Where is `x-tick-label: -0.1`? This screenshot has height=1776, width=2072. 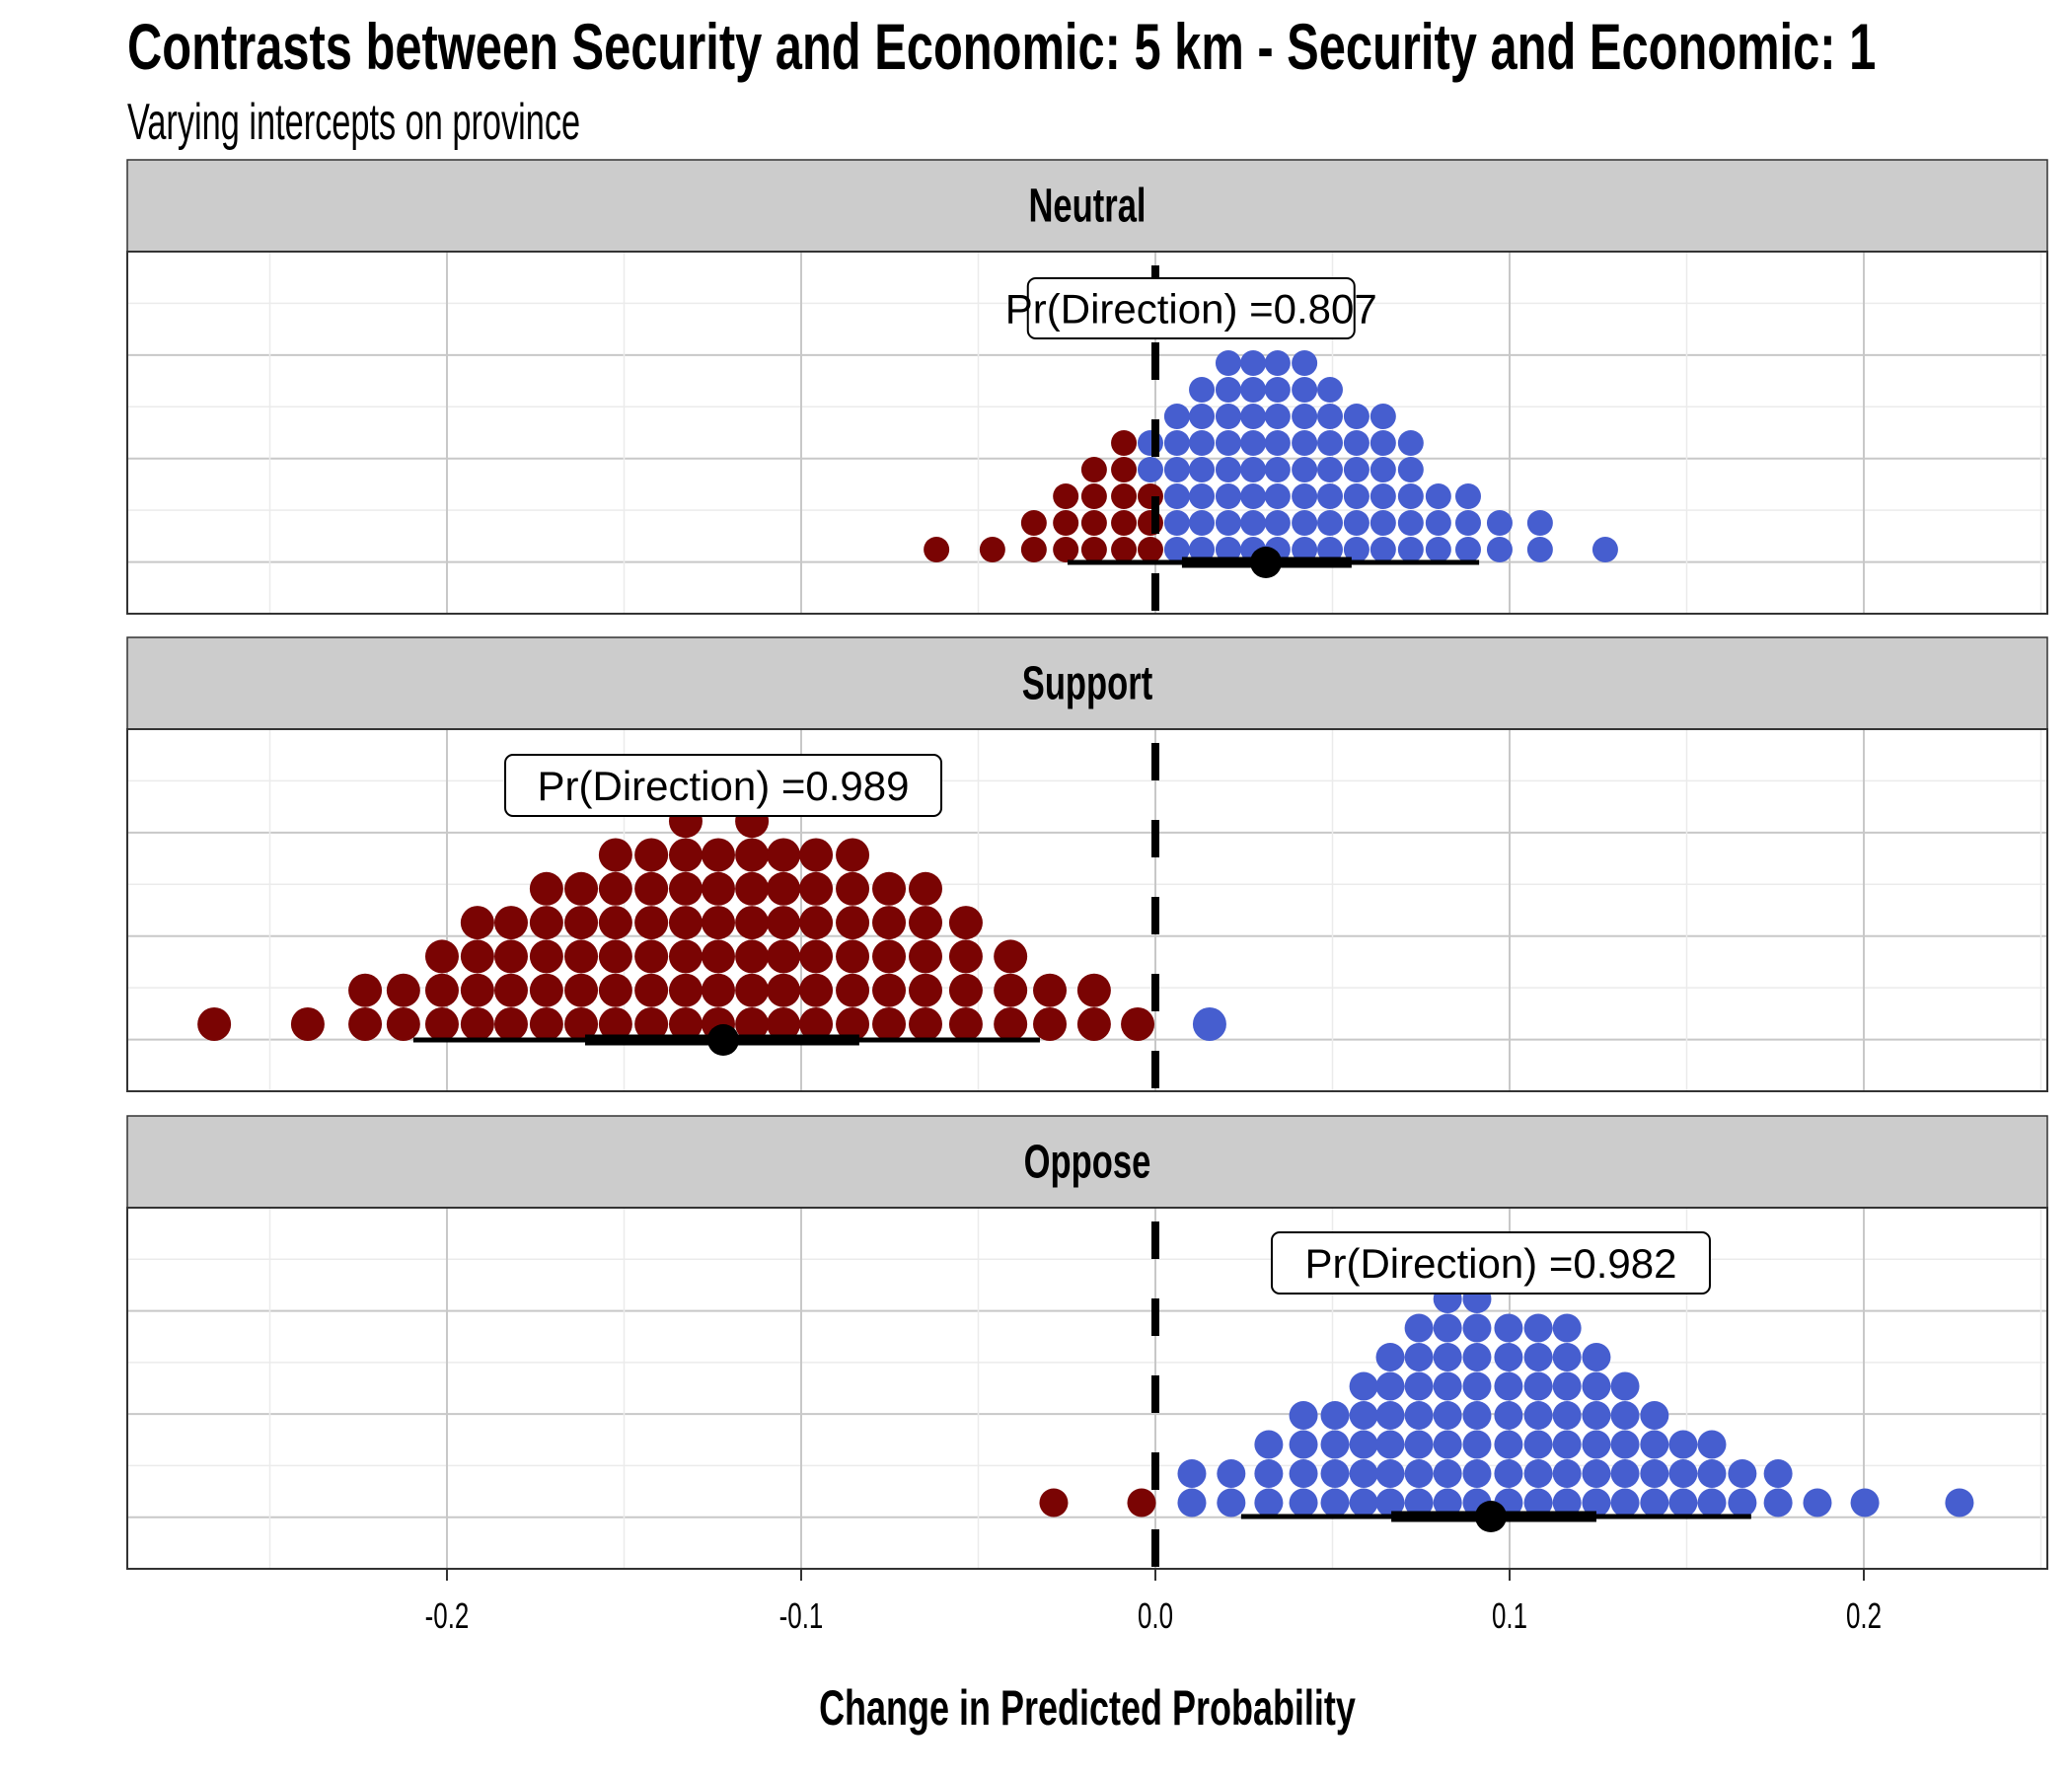
x-tick-label: -0.1 is located at coordinates (802, 1616).